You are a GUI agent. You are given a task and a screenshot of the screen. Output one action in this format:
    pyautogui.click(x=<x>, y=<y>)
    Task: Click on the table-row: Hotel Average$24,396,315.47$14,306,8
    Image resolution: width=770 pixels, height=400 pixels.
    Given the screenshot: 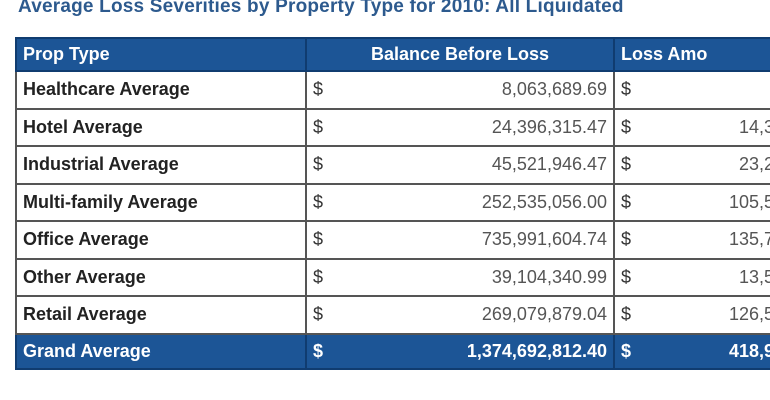 What is the action you would take?
    pyautogui.click(x=392, y=127)
    